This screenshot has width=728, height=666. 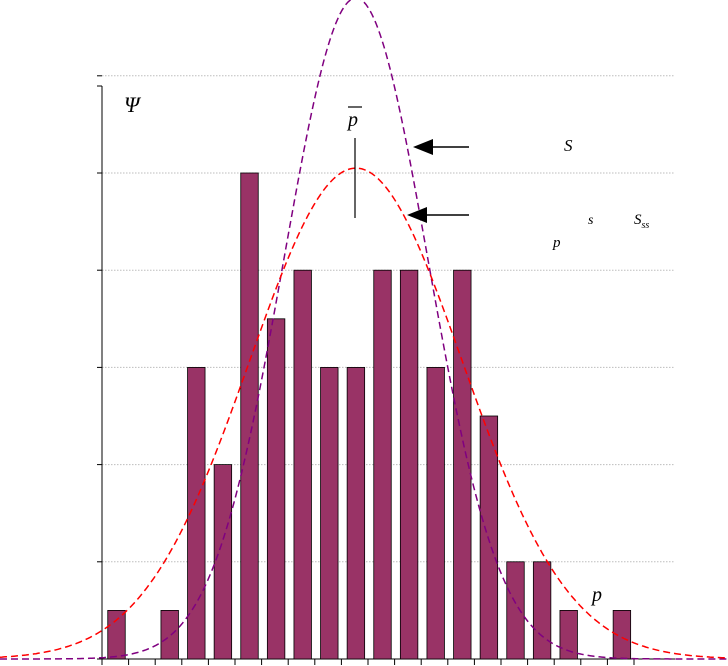 I want to click on y-axis-symbol: Ψ, so click(x=133, y=104).